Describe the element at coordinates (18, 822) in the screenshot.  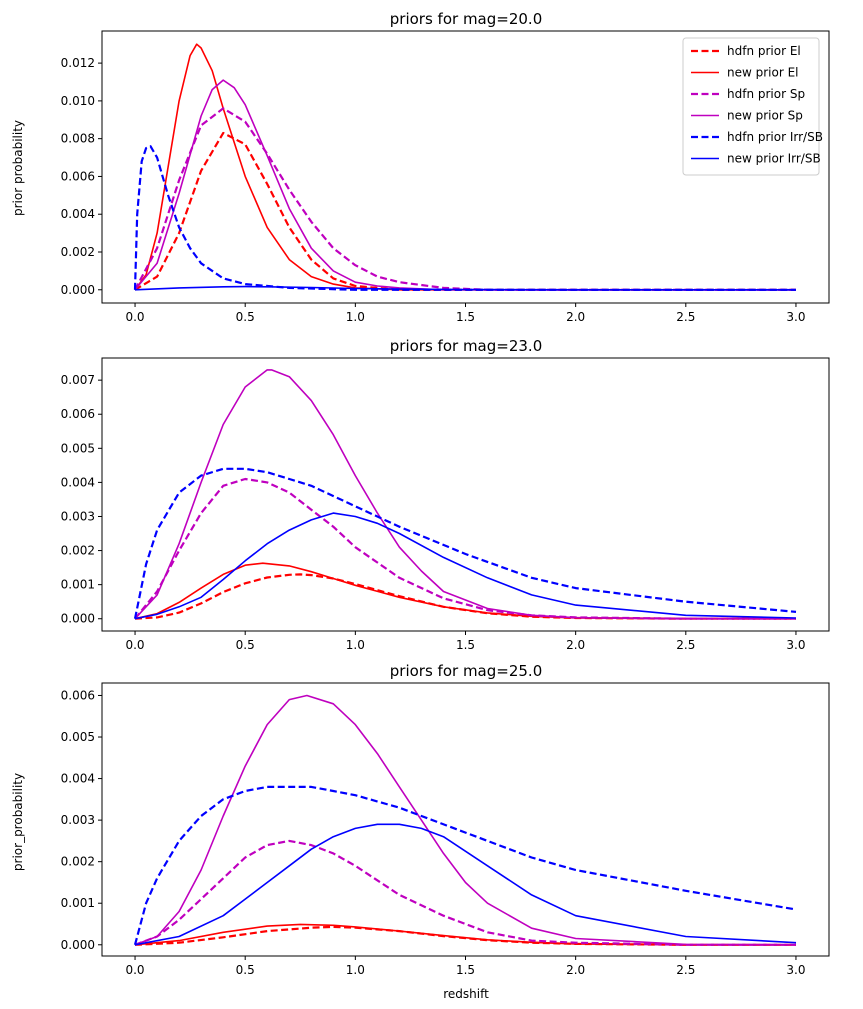
I see `y-axis-label: prior_probability` at that location.